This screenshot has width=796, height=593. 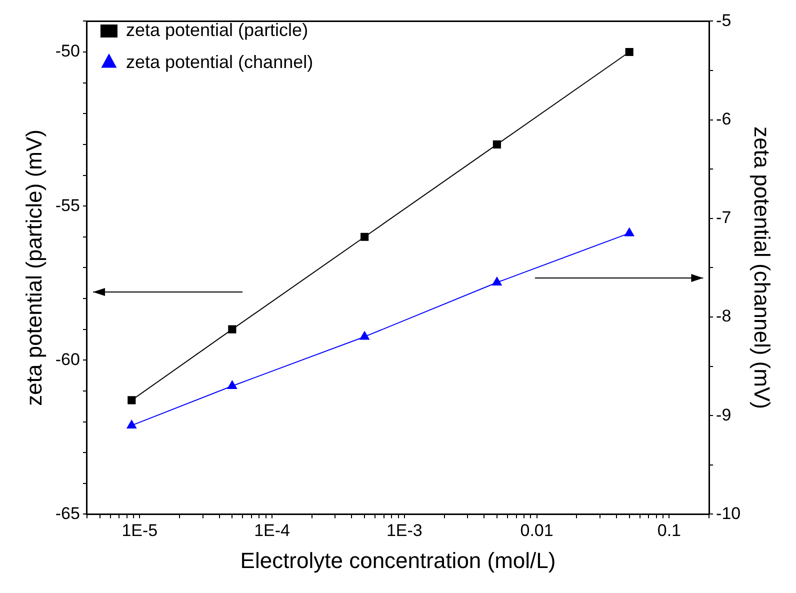 What do you see at coordinates (272, 530) in the screenshot?
I see `x-tick-label: 1E-4` at bounding box center [272, 530].